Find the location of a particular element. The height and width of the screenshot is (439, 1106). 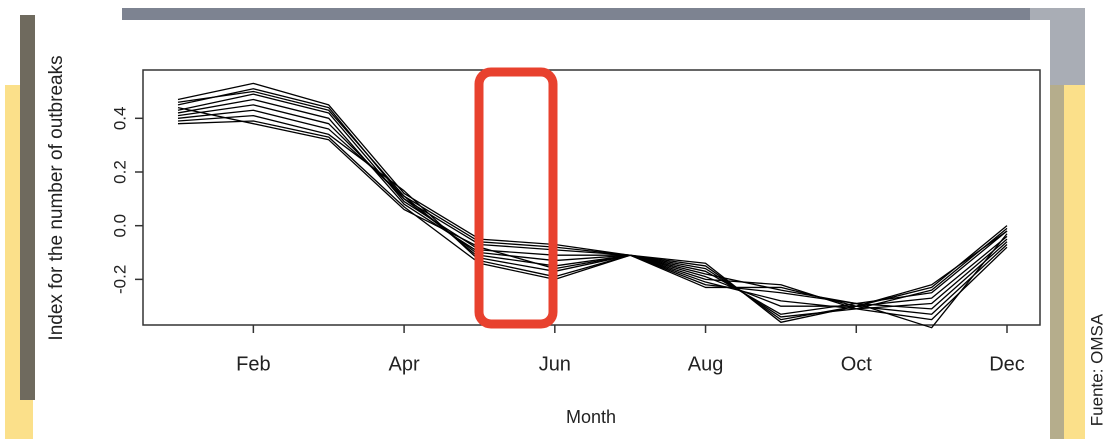

y-tick-label: 0.4 is located at coordinates (119, 118).